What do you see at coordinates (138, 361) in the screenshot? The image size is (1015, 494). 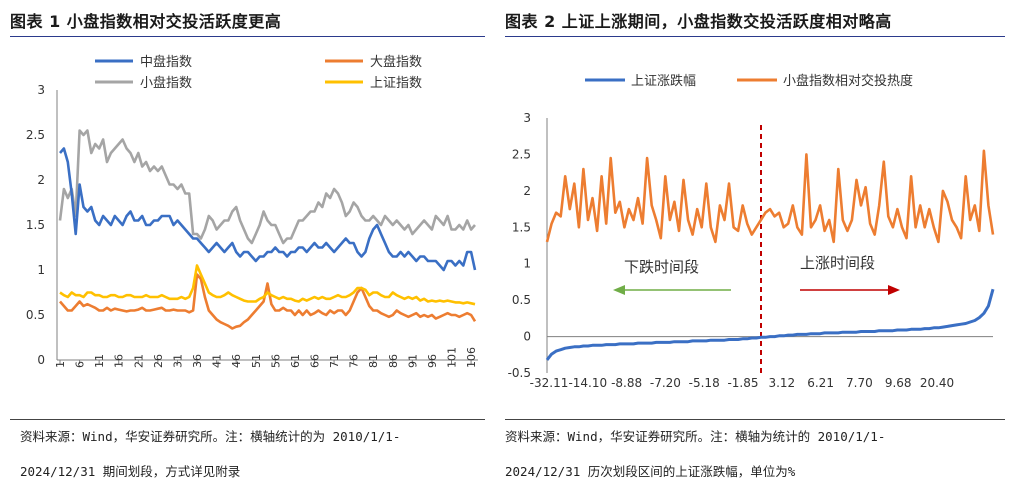 I see `x-tick-label: 21` at bounding box center [138, 361].